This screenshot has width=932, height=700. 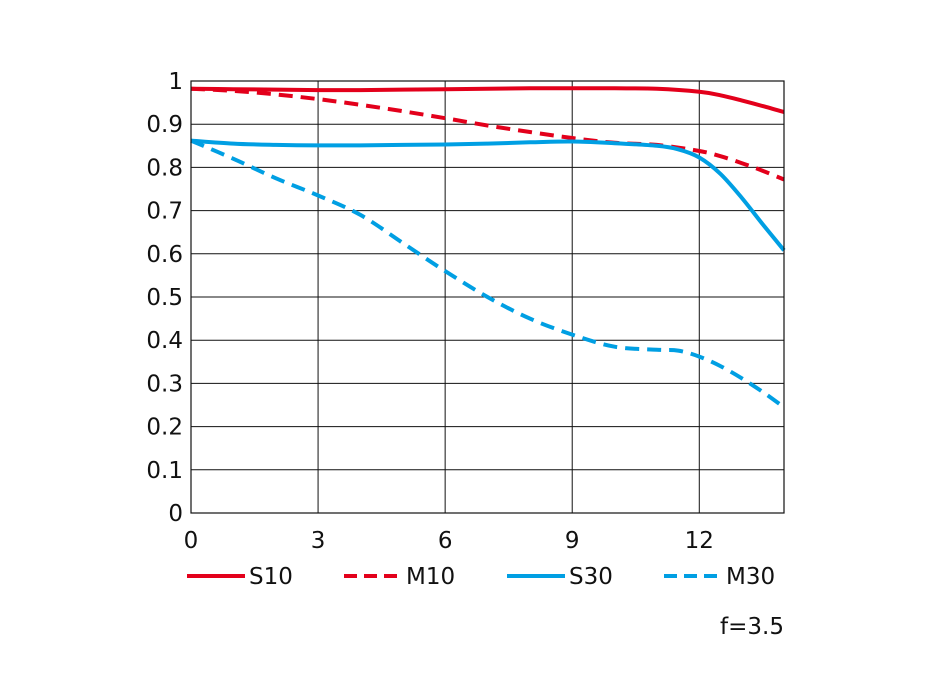 I want to click on y-tick-label: 0.1, so click(x=164, y=471).